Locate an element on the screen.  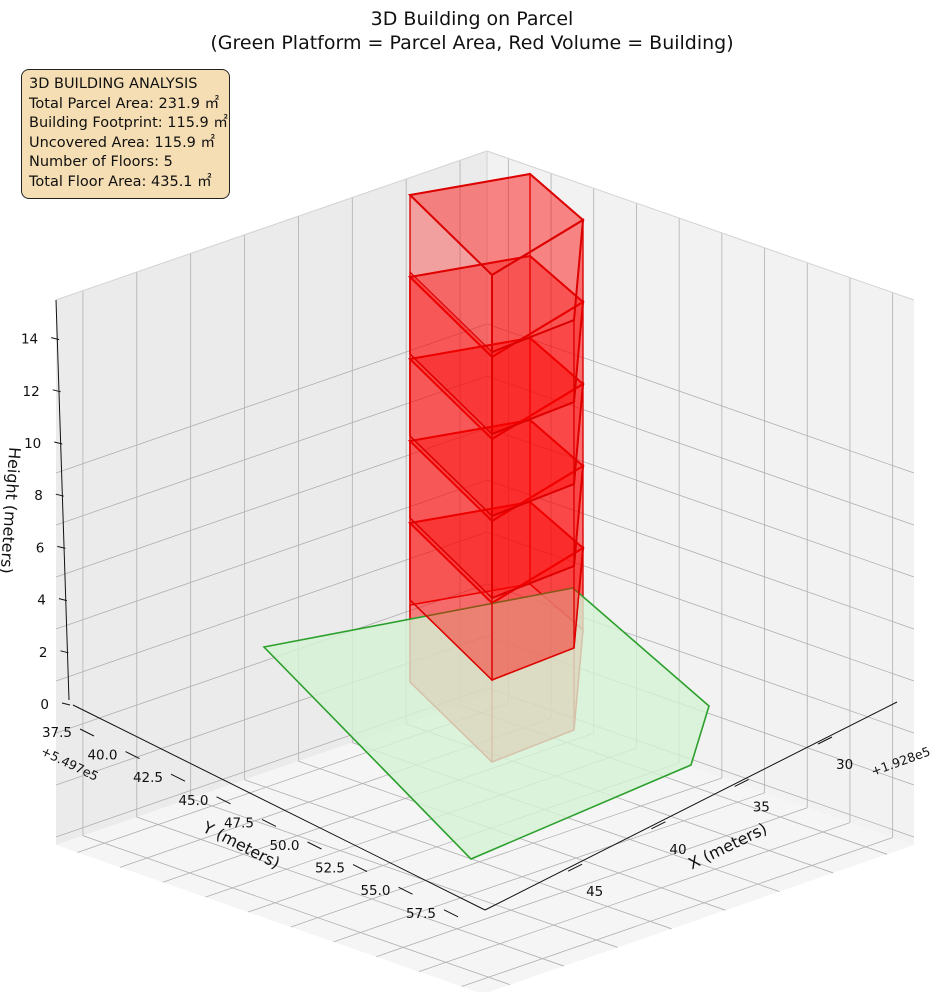
z-tick-label: 8 is located at coordinates (38, 496).